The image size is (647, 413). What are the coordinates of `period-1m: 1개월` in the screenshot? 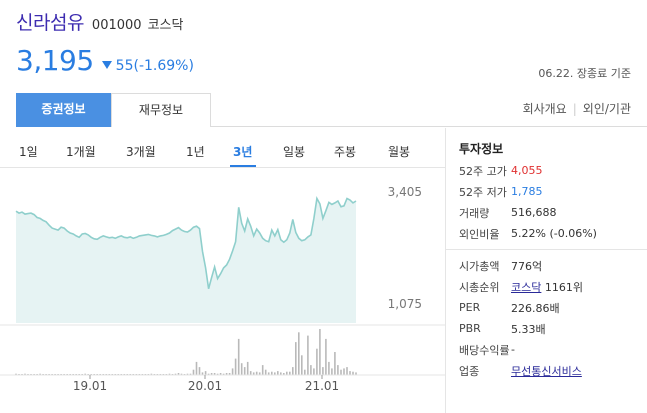 It's located at (81, 152).